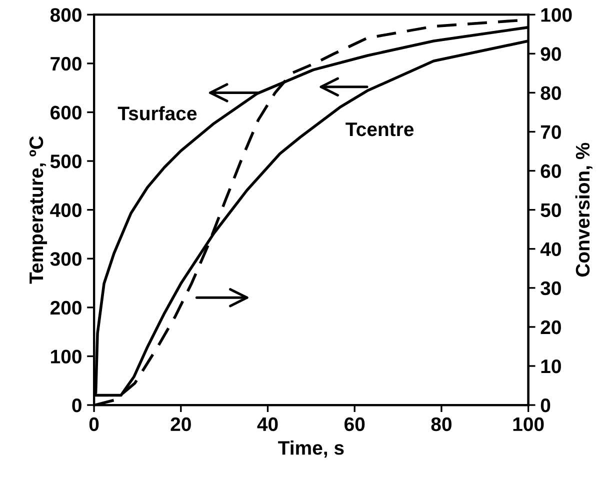 This screenshot has width=599, height=488. I want to click on x-tick-label: 100, so click(528, 424).